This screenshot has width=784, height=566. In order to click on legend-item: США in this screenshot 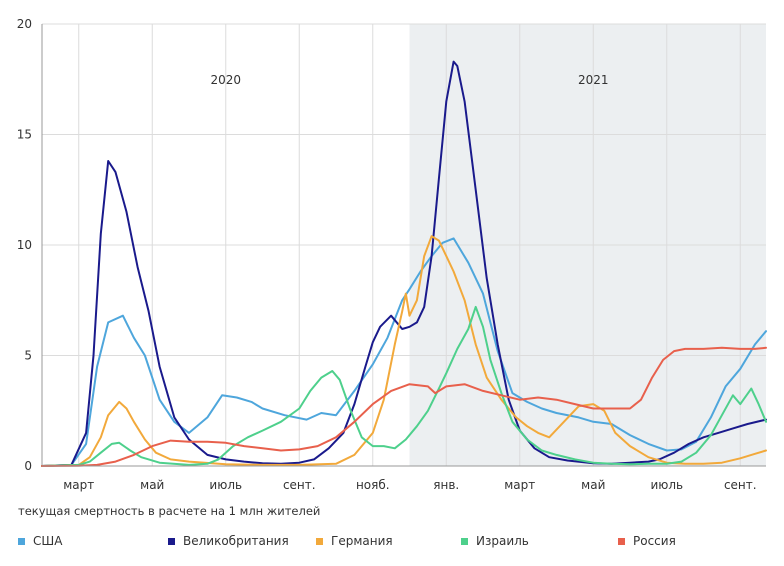, I will do `click(40, 541)`.